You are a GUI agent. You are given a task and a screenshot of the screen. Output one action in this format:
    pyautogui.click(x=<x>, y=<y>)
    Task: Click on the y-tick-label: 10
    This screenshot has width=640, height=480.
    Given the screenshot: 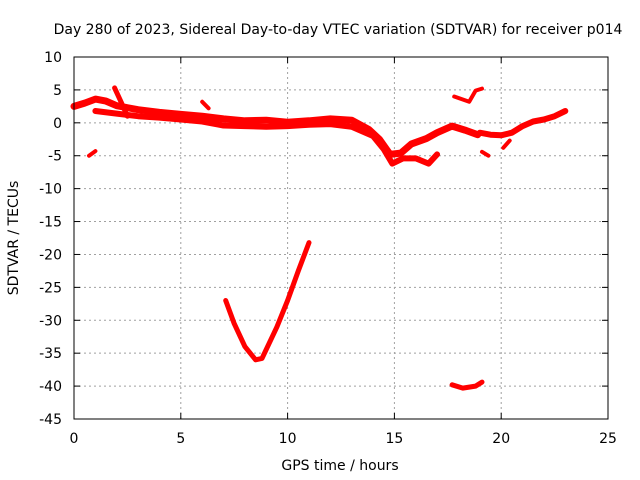 What is the action you would take?
    pyautogui.click(x=53, y=58)
    